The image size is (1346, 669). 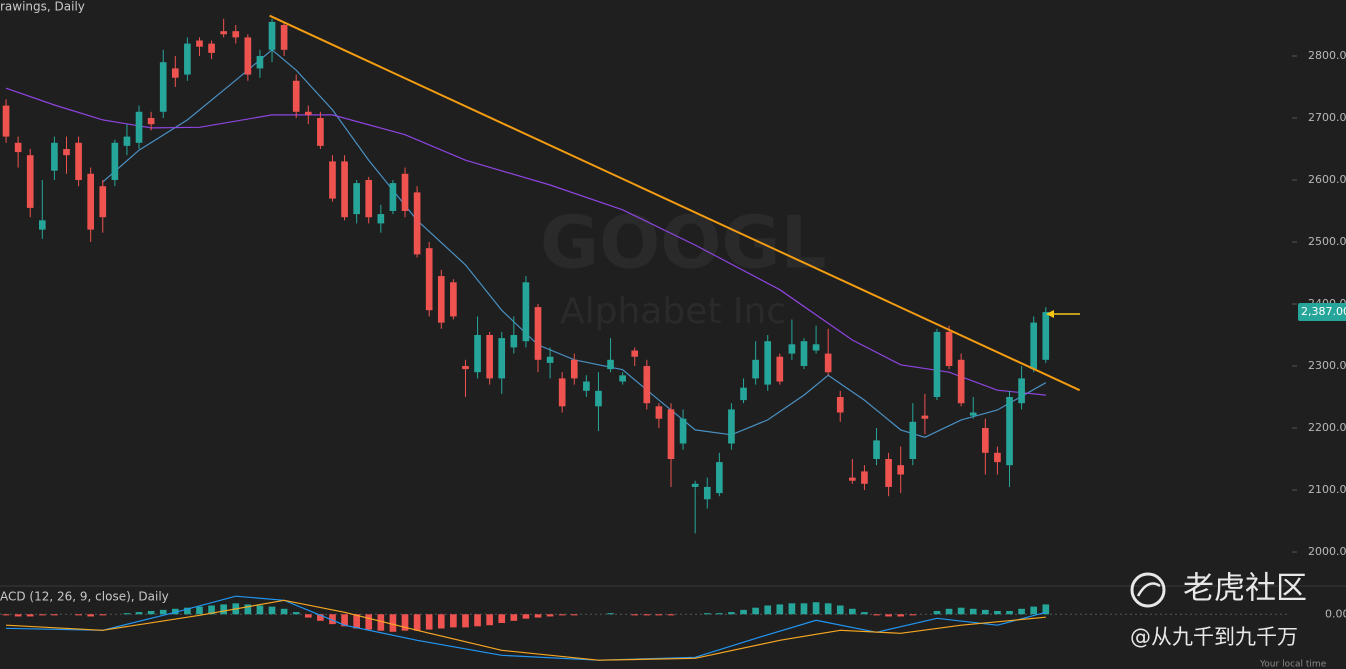 What do you see at coordinates (525, 628) in the screenshot?
I see `indicator-line` at bounding box center [525, 628].